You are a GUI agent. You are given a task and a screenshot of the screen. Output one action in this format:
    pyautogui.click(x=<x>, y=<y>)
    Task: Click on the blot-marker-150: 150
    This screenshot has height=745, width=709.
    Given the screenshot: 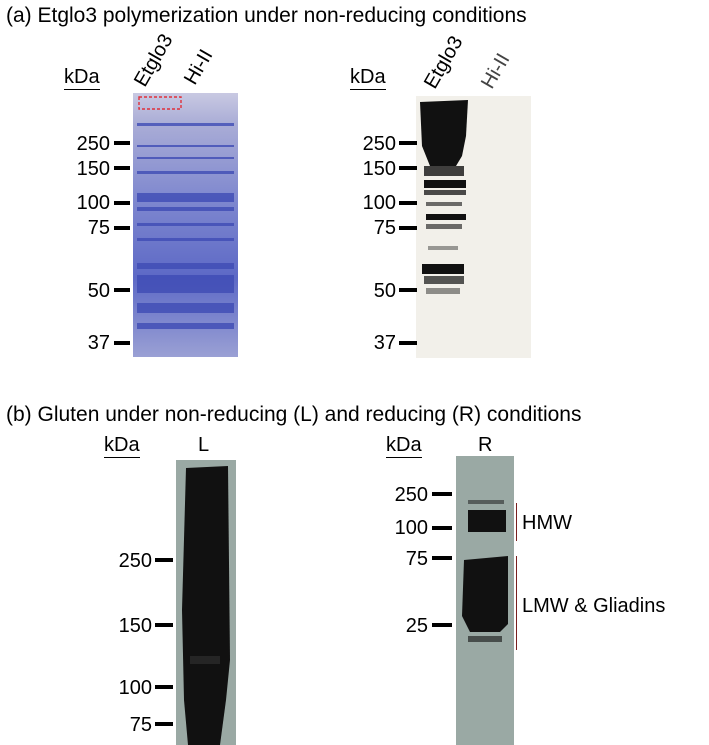 What is the action you would take?
    pyautogui.click(x=379, y=169)
    